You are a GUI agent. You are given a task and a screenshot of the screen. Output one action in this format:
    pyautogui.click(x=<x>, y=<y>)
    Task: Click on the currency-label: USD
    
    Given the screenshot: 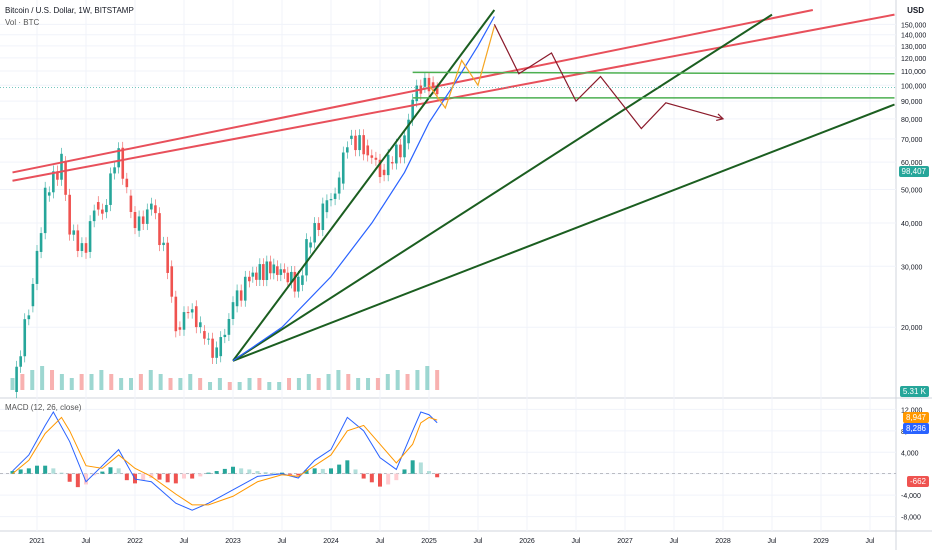 What is the action you would take?
    pyautogui.click(x=915, y=10)
    